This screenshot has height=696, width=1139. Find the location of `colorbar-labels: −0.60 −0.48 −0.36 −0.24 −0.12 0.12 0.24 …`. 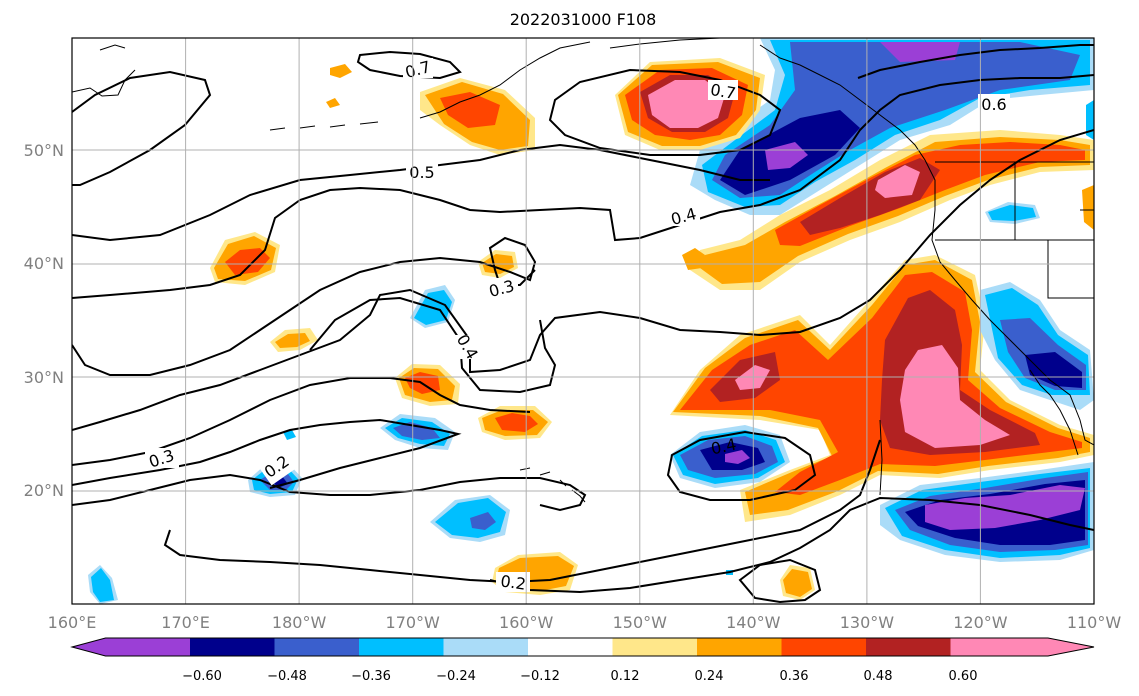

colorbar-labels: −0.60 −0.48 −0.36 −0.24 −0.12 0.12 0.24 … is located at coordinates (579, 676).